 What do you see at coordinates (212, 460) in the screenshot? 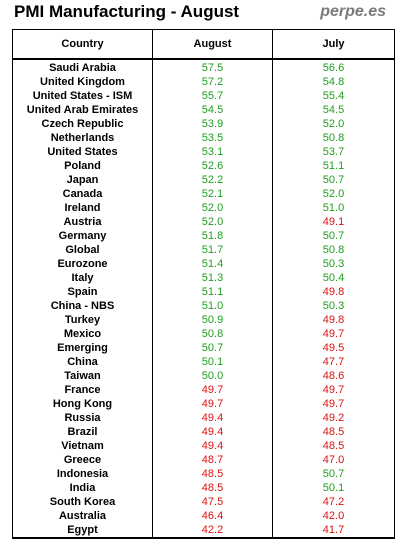
I see `august-value-cell: 48.7` at bounding box center [212, 460].